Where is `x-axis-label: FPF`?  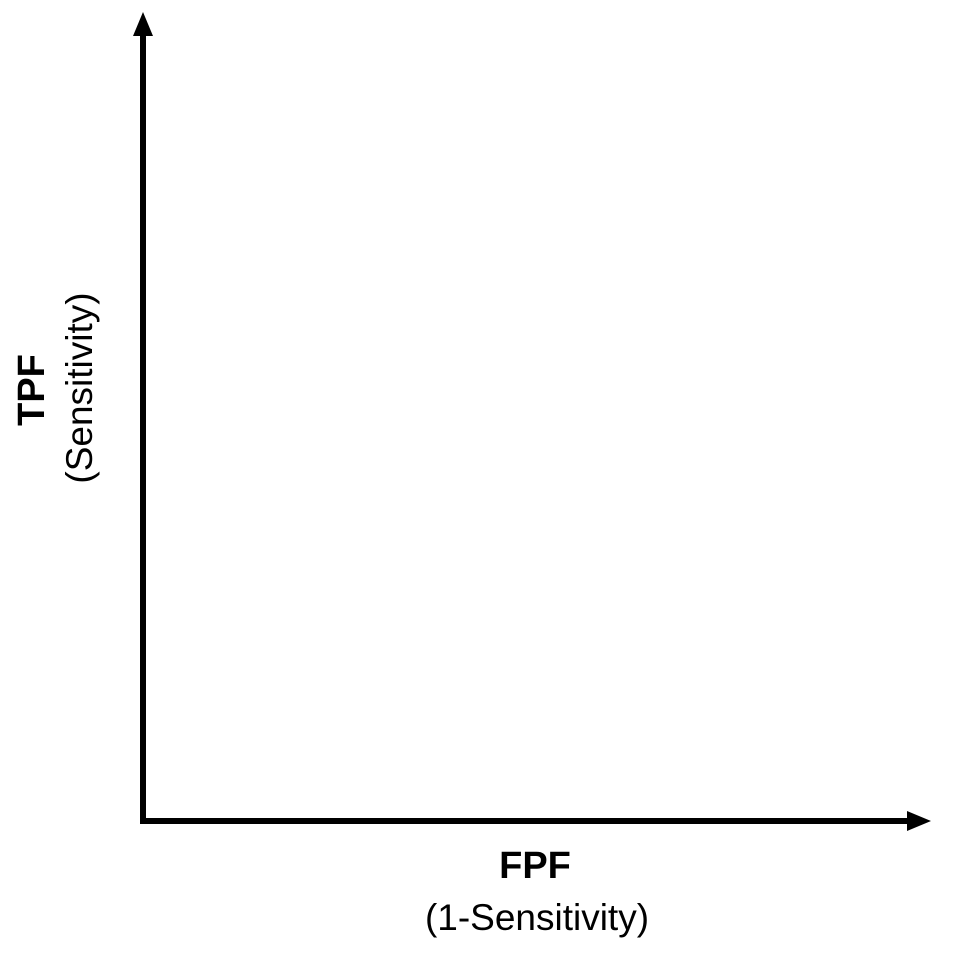 x-axis-label: FPF is located at coordinates (535, 866).